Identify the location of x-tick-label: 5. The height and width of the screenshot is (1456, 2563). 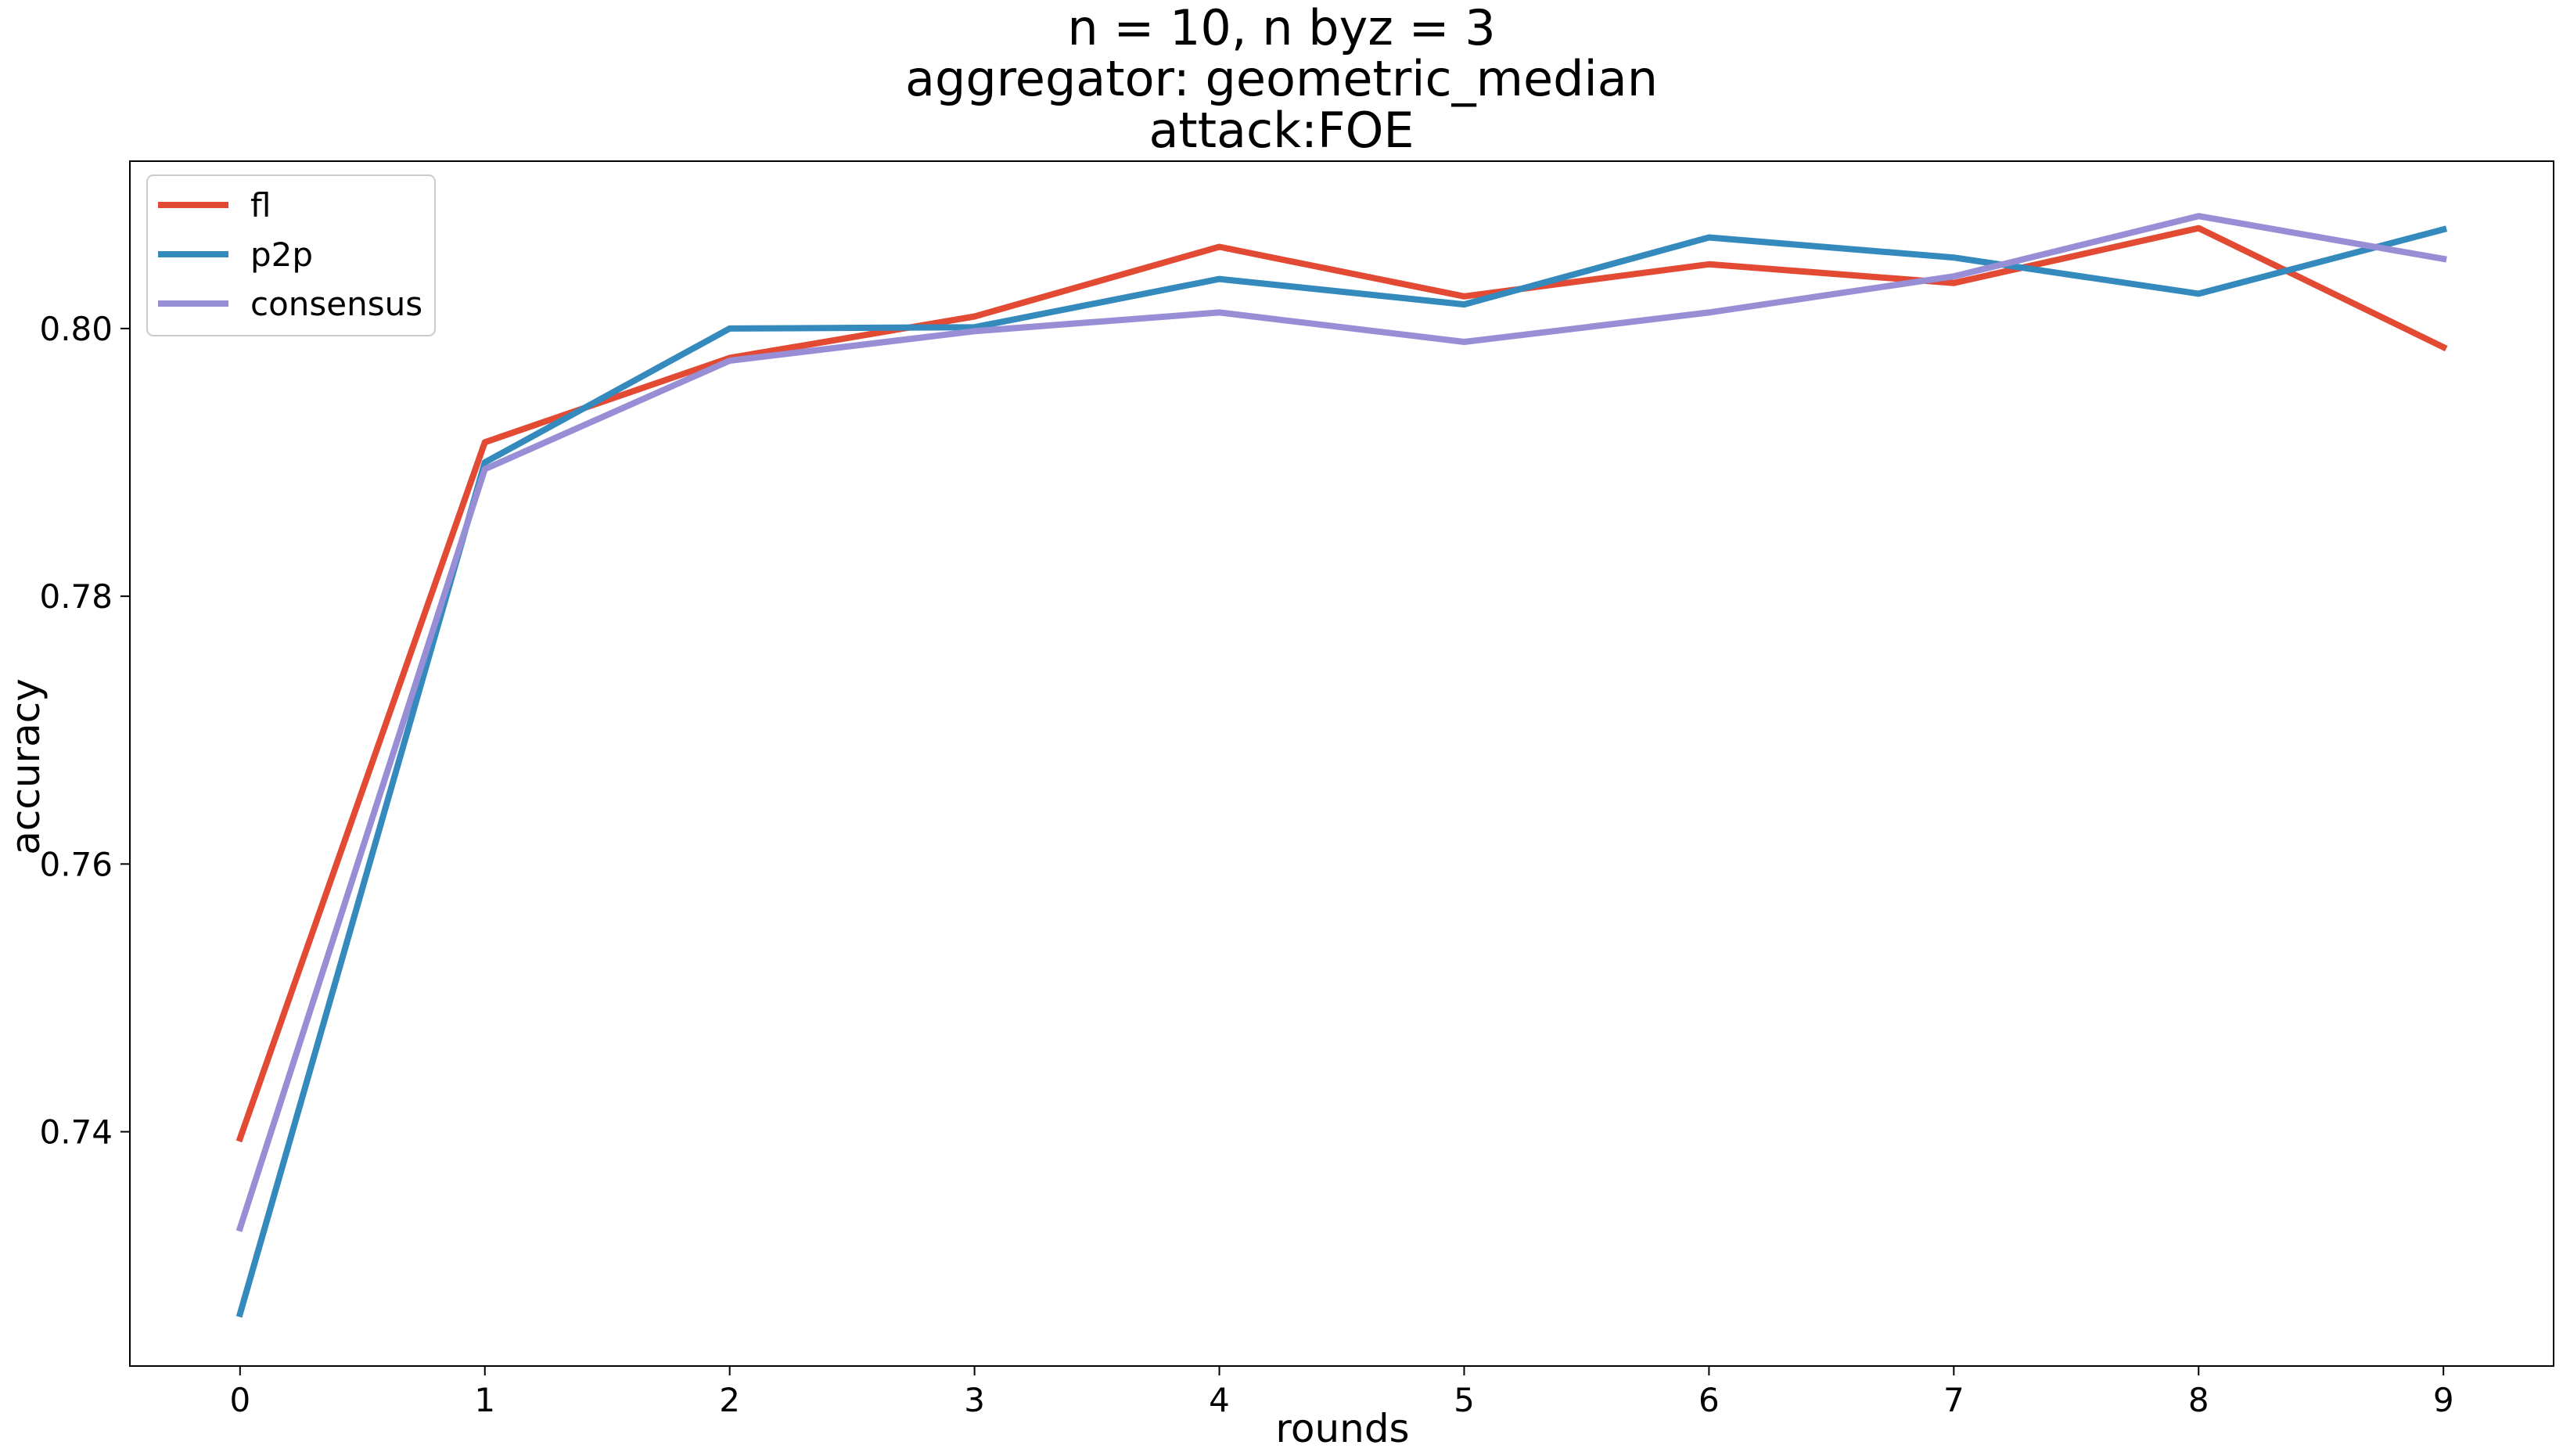
(1464, 1400).